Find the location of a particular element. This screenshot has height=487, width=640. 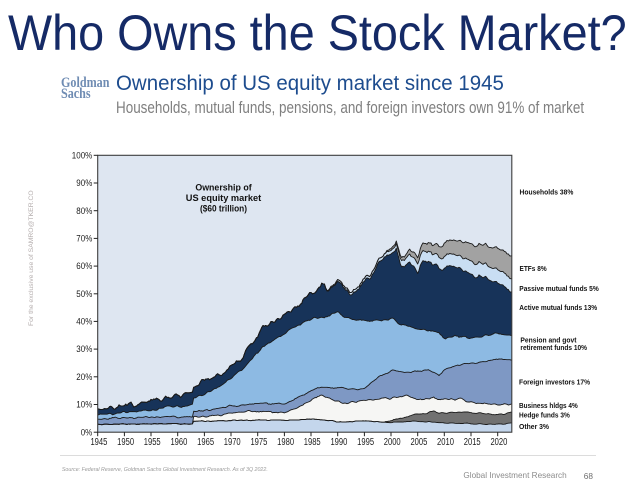

svg-text: US equity market is located at coordinates (223, 198).